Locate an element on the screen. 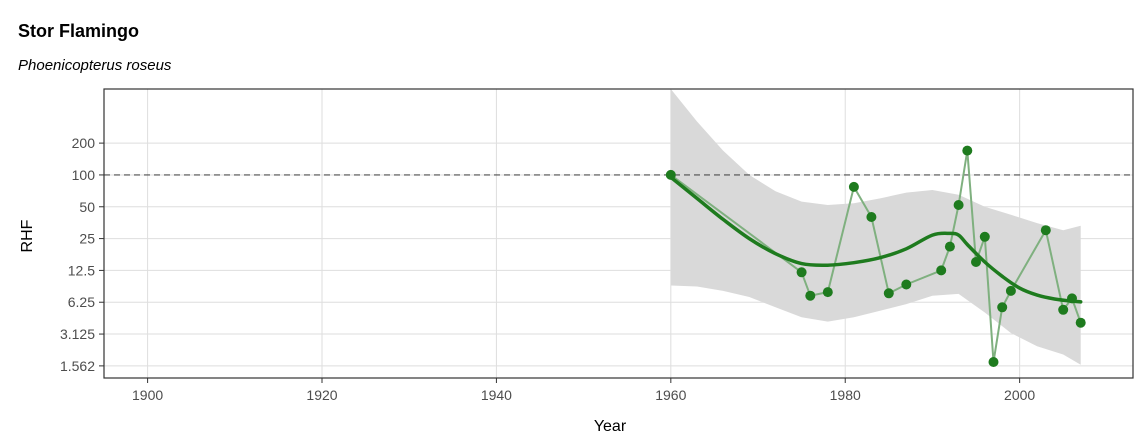 This screenshot has height=437, width=1134. y-axis-title: RHF is located at coordinates (27, 235).